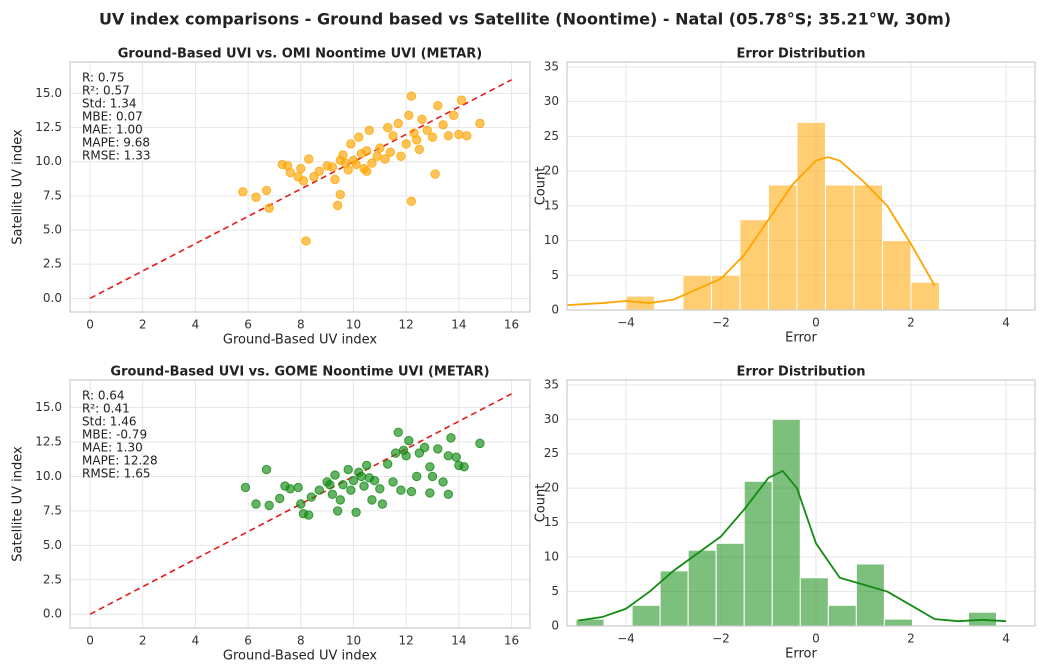  What do you see at coordinates (18, 187) in the screenshot?
I see `y-axis-label: Satellite UV index` at bounding box center [18, 187].